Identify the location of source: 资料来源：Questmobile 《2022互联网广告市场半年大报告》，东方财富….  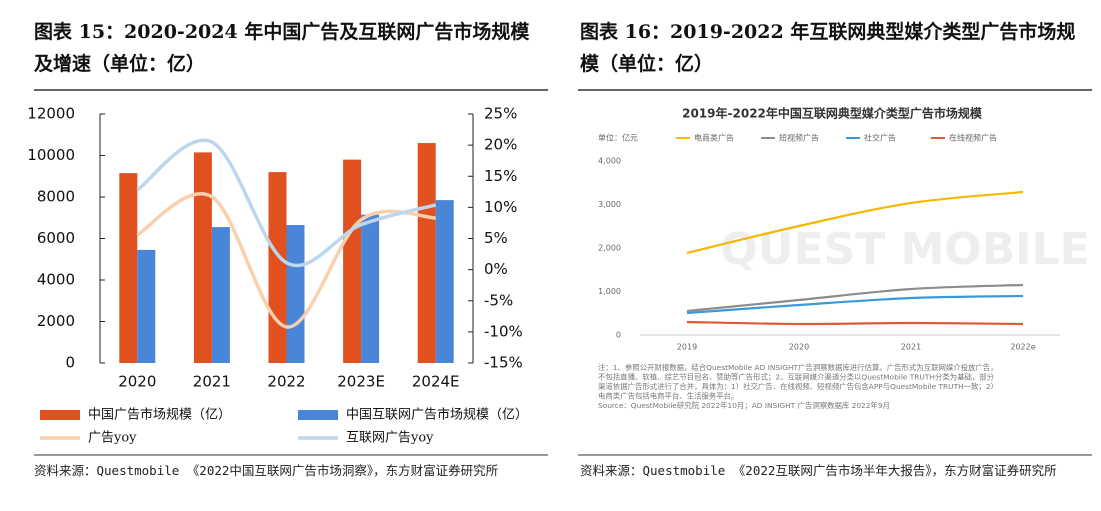
(818, 470).